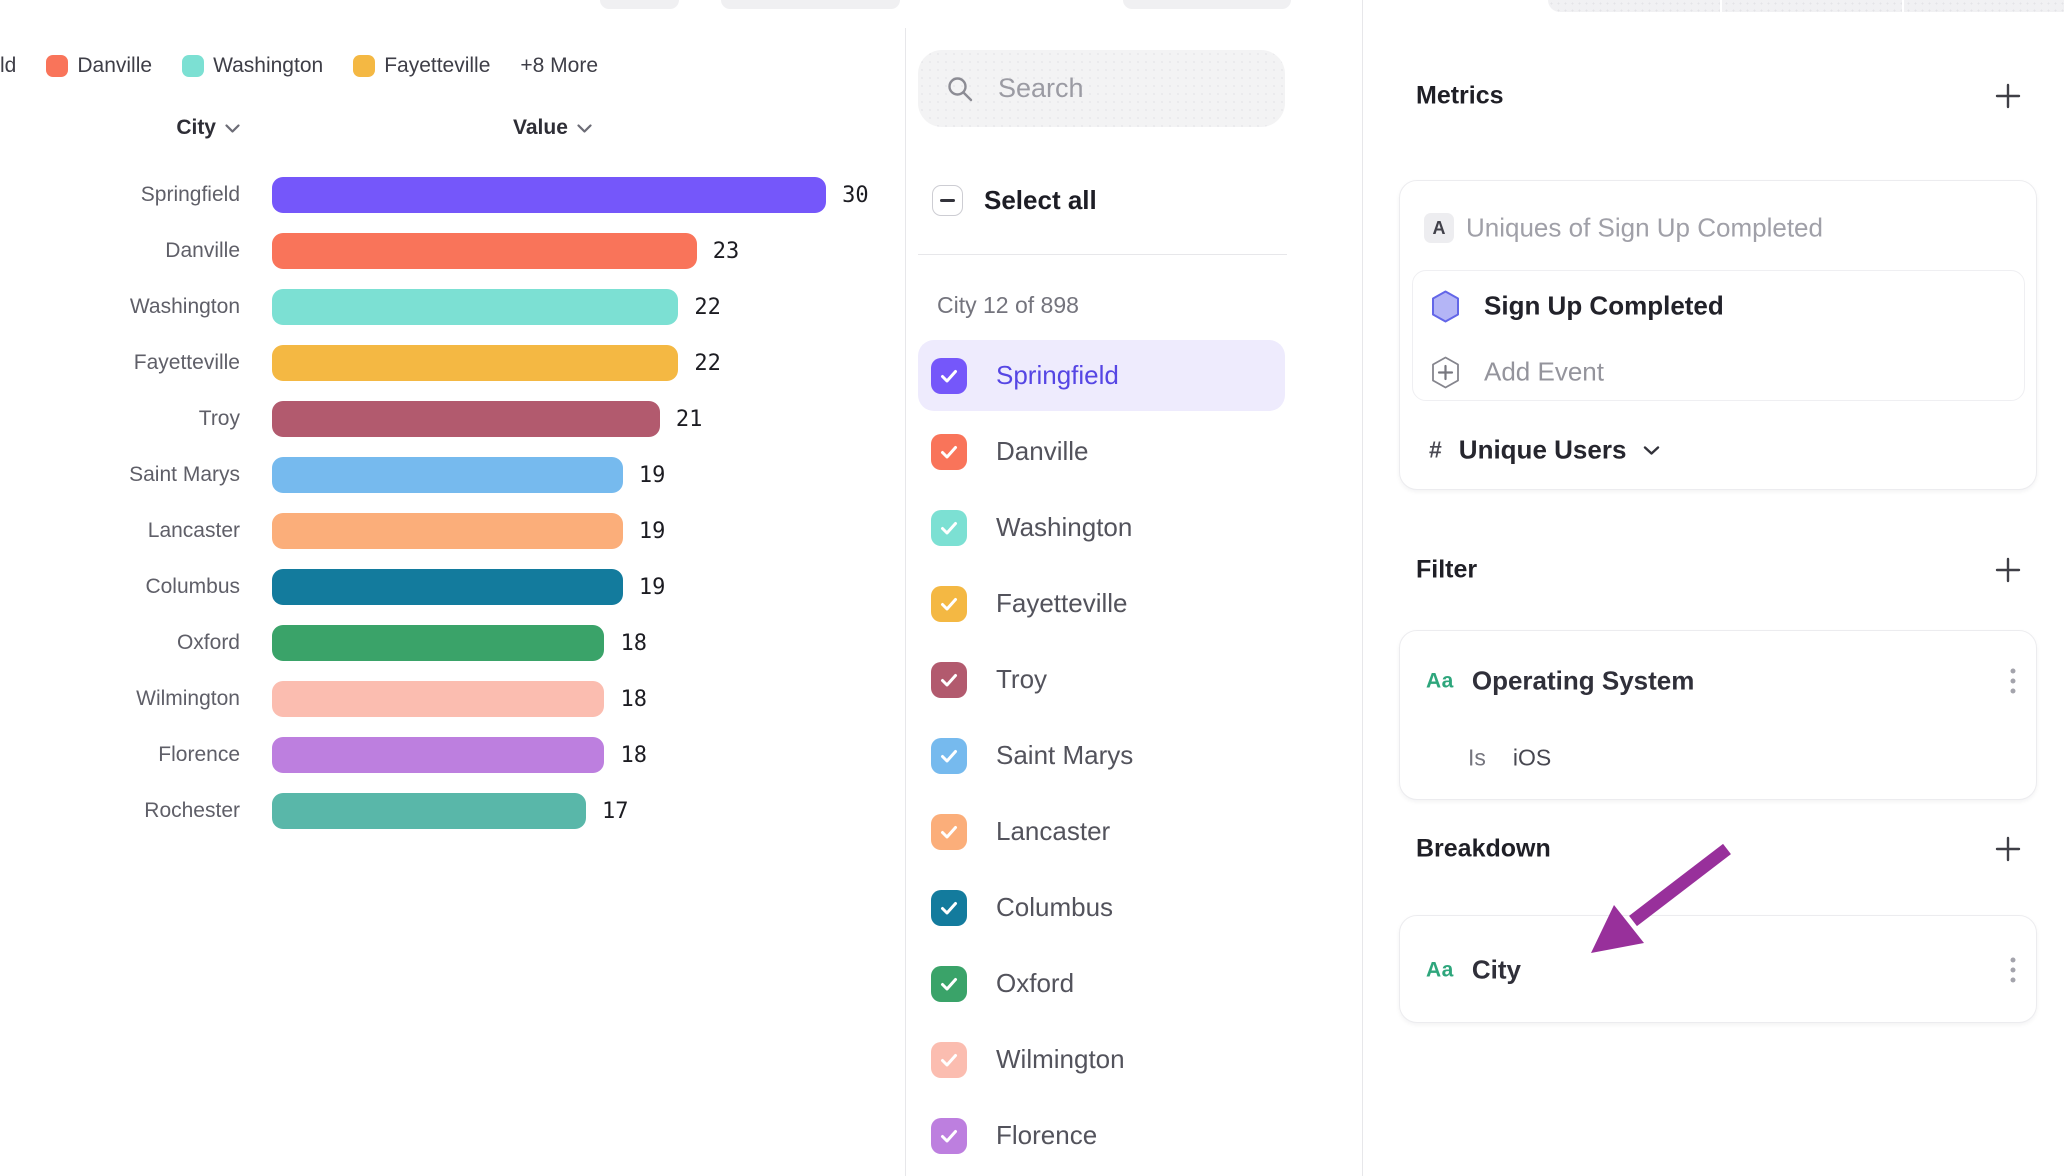  What do you see at coordinates (1040, 199) in the screenshot?
I see `select-all-label: Select all` at bounding box center [1040, 199].